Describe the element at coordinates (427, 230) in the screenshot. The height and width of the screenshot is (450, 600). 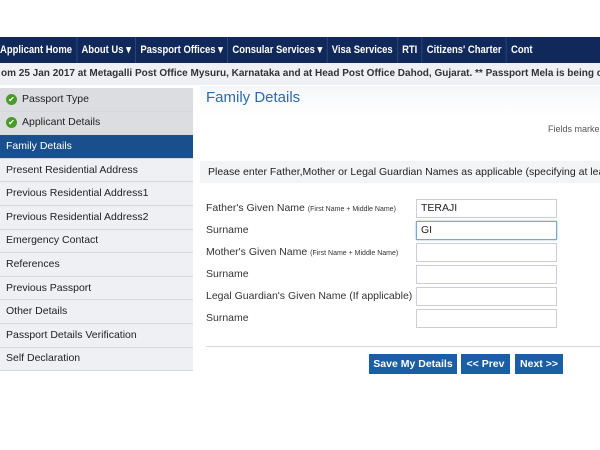
I see `name-input-value: GI` at that location.